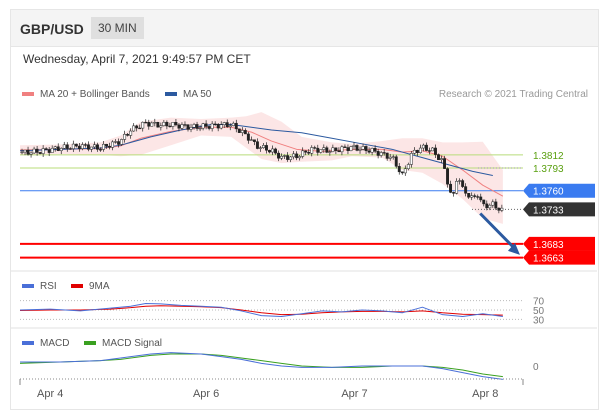  I want to click on level-label: 1.3812, so click(548, 156).